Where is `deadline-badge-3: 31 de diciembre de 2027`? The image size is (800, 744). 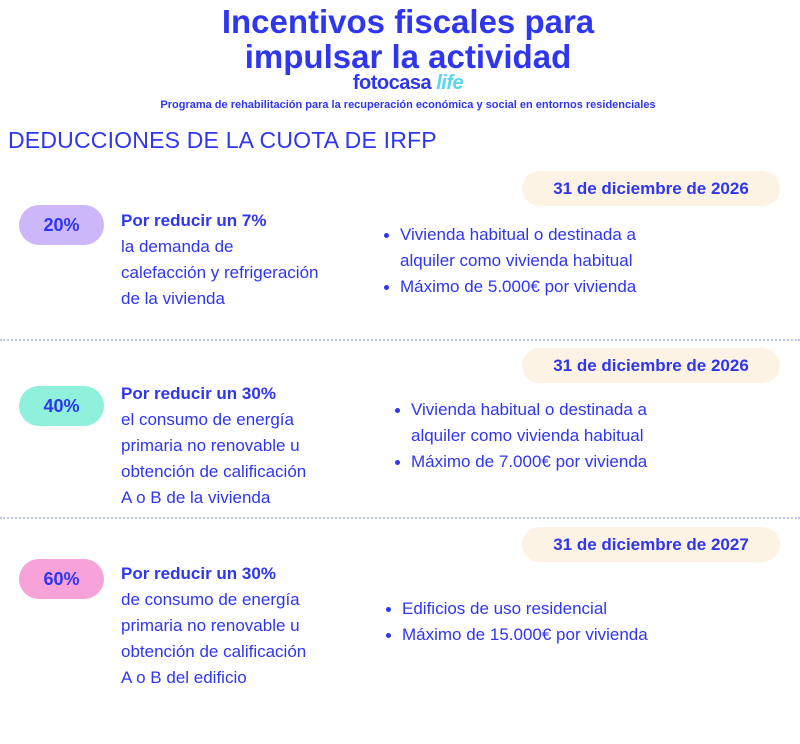 deadline-badge-3: 31 de diciembre de 2027 is located at coordinates (651, 544).